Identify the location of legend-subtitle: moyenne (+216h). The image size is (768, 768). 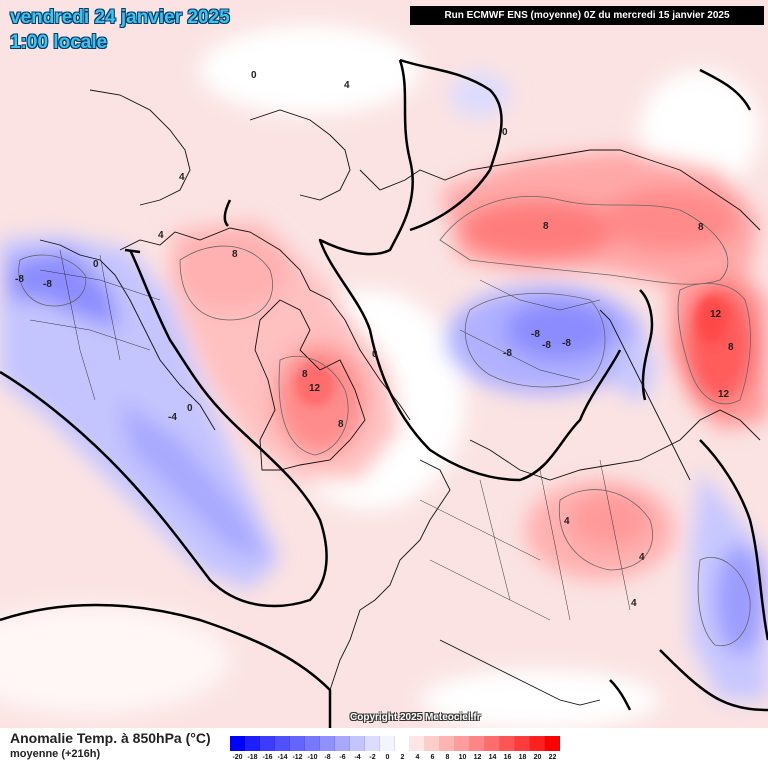
(55, 754).